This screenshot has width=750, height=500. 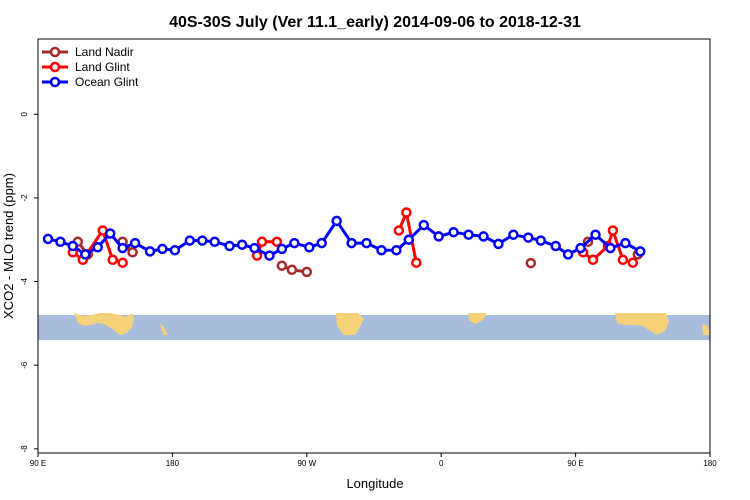 I want to click on y-axis-label: XCO2 - MLO trend (ppm), so click(x=8, y=246).